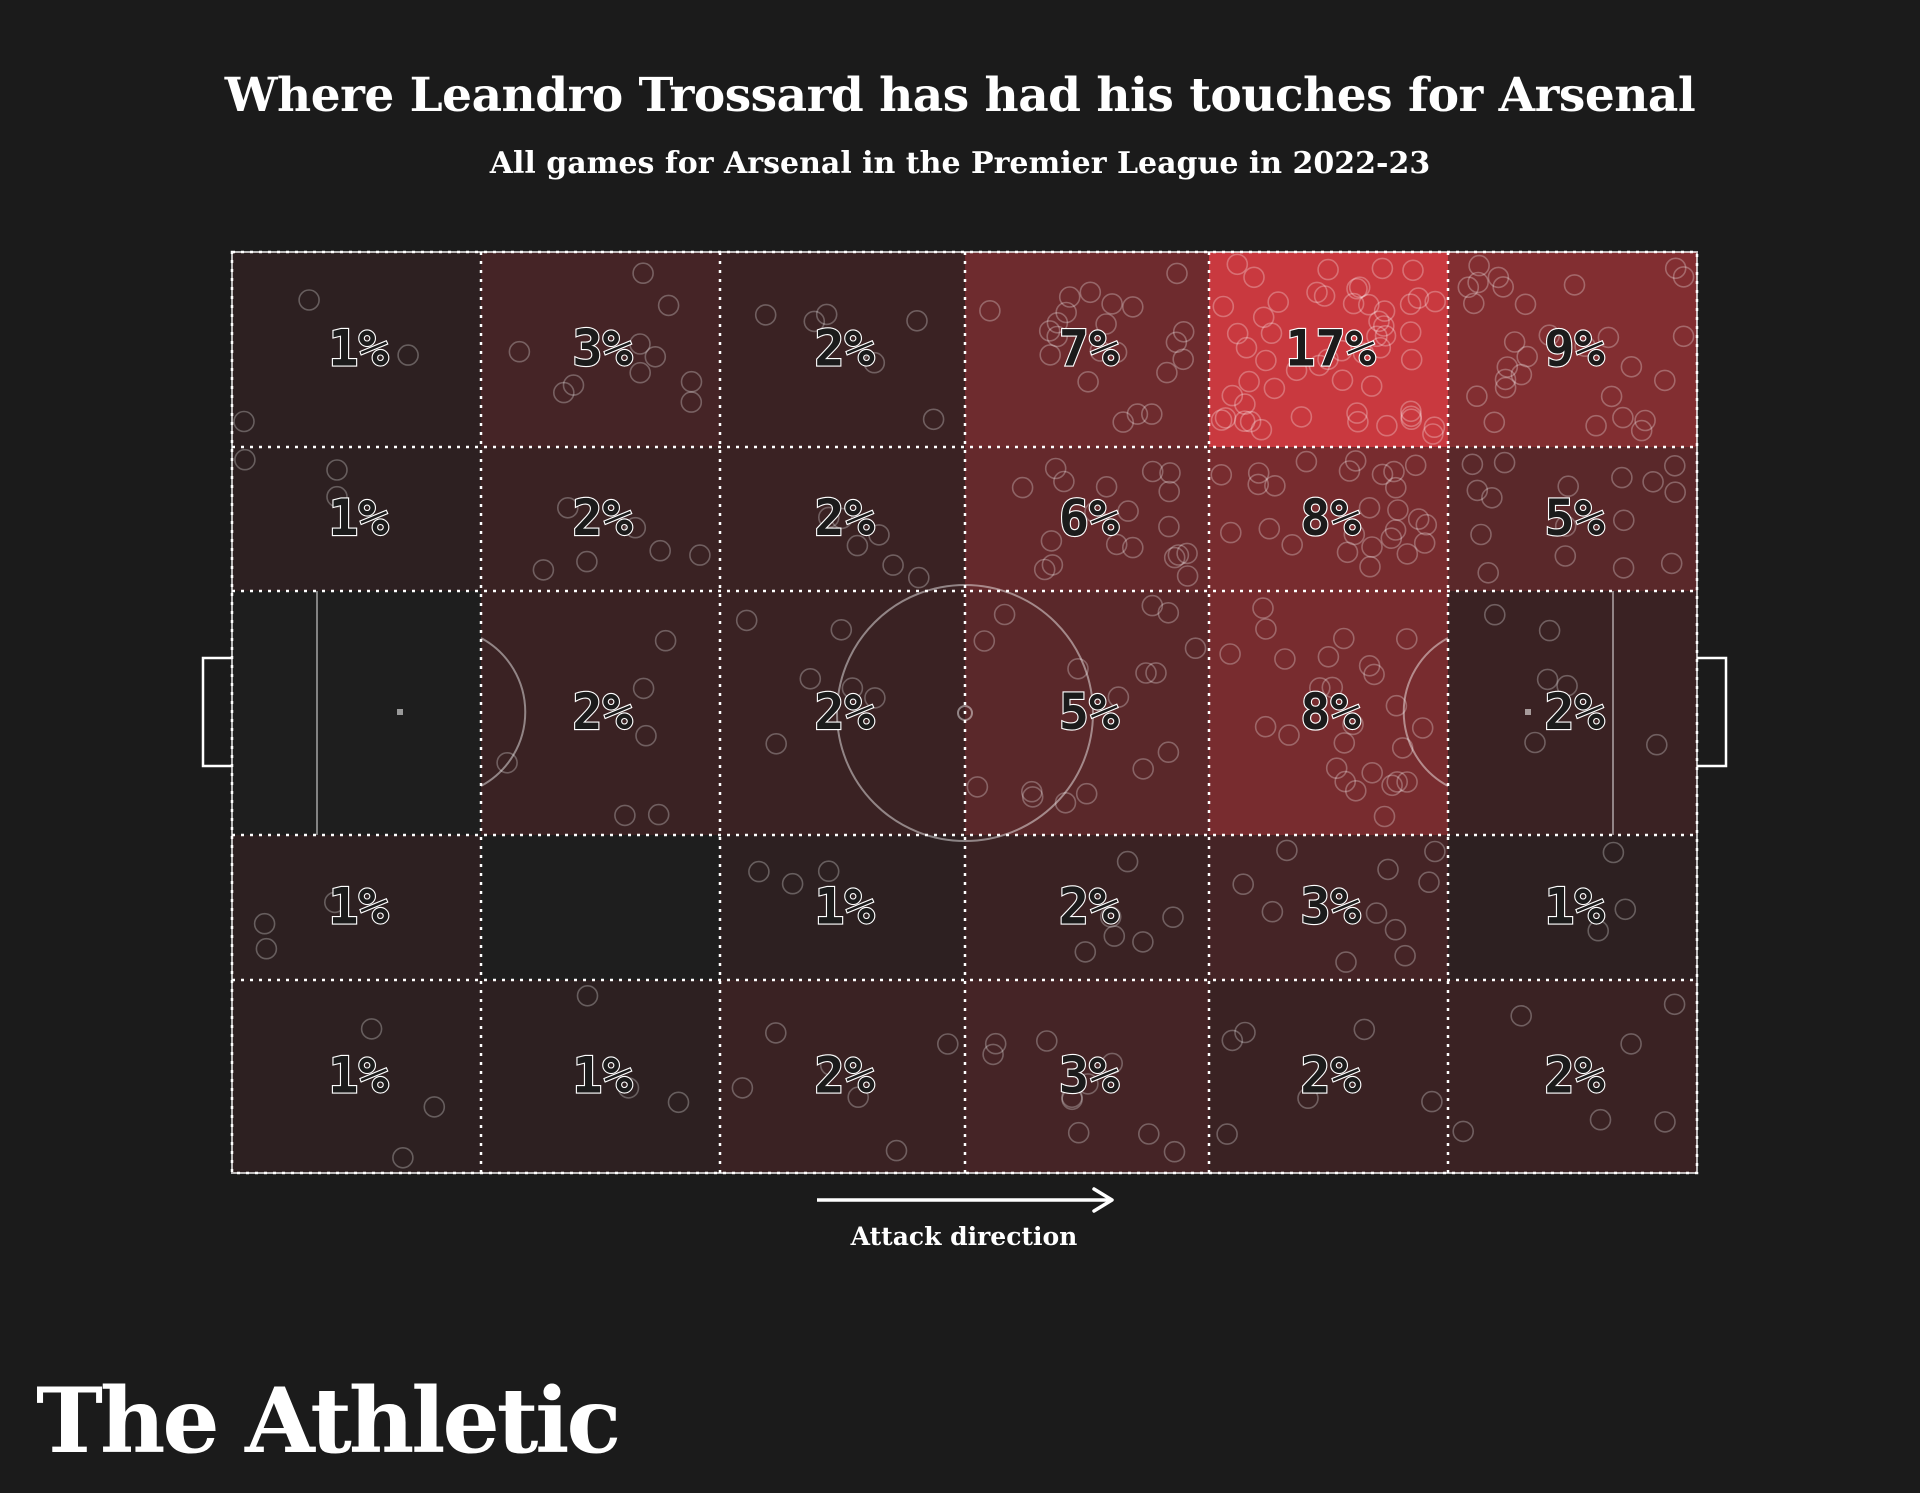 This screenshot has height=1493, width=1920. What do you see at coordinates (1330, 907) in the screenshot?
I see `cell-value-label-r3-c4: 3%` at bounding box center [1330, 907].